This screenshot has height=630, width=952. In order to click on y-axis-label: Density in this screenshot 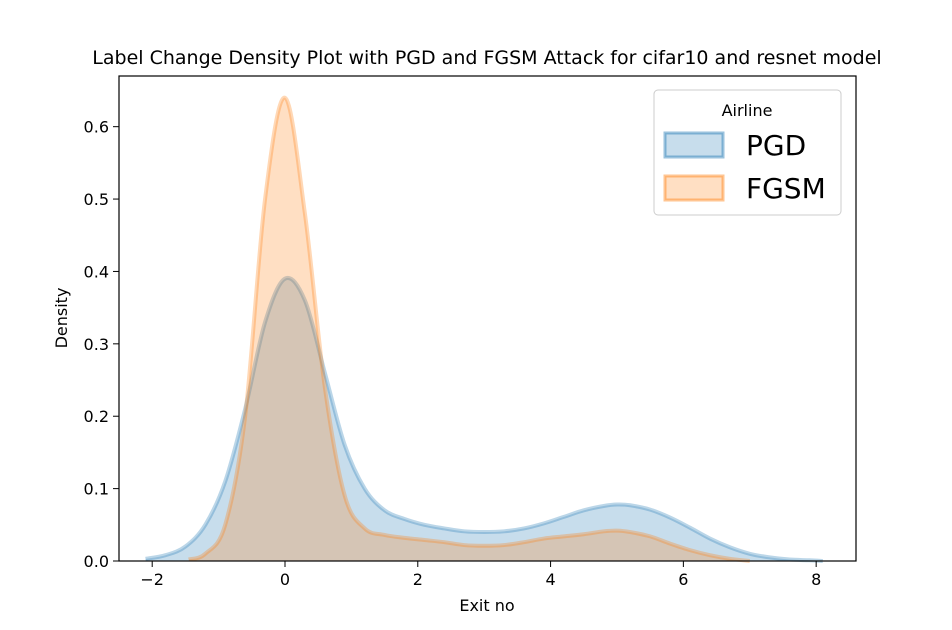, I will do `click(61, 318)`.